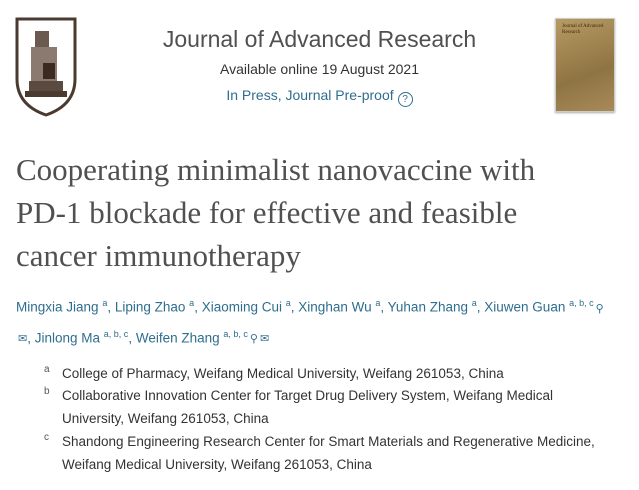 The width and height of the screenshot is (639, 490). What do you see at coordinates (319, 39) in the screenshot?
I see `journal-title: Journal of Advanced Research` at bounding box center [319, 39].